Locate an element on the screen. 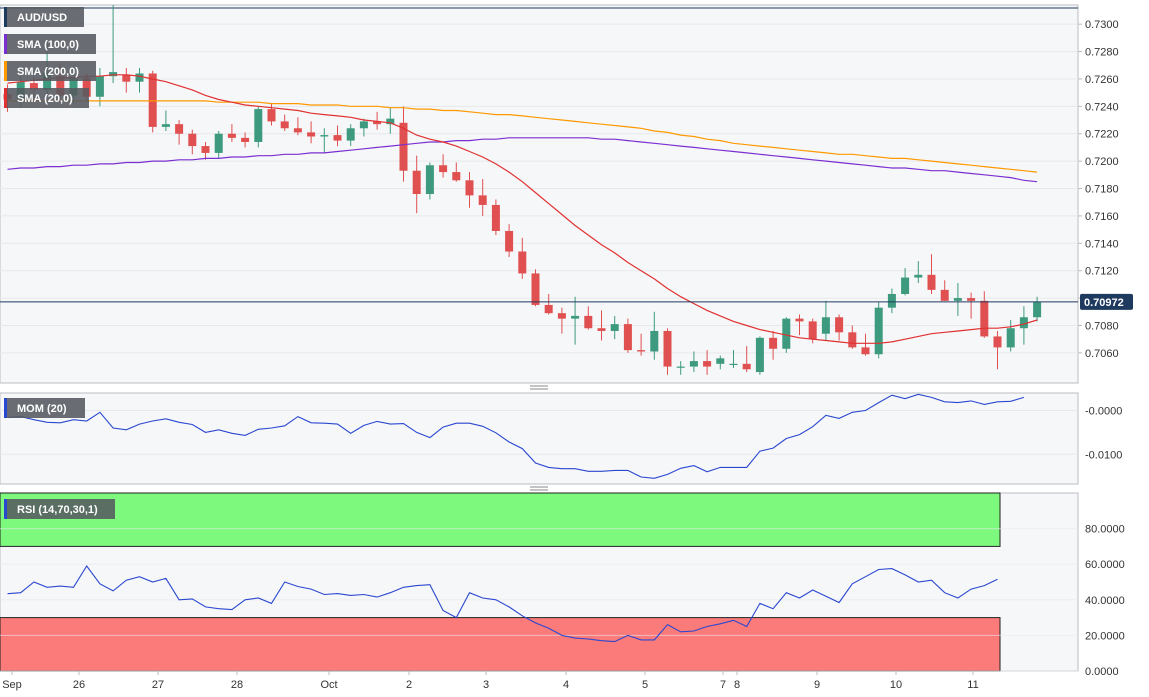 This screenshot has height=697, width=1149. legend-mom: MOM (20) is located at coordinates (44, 408).